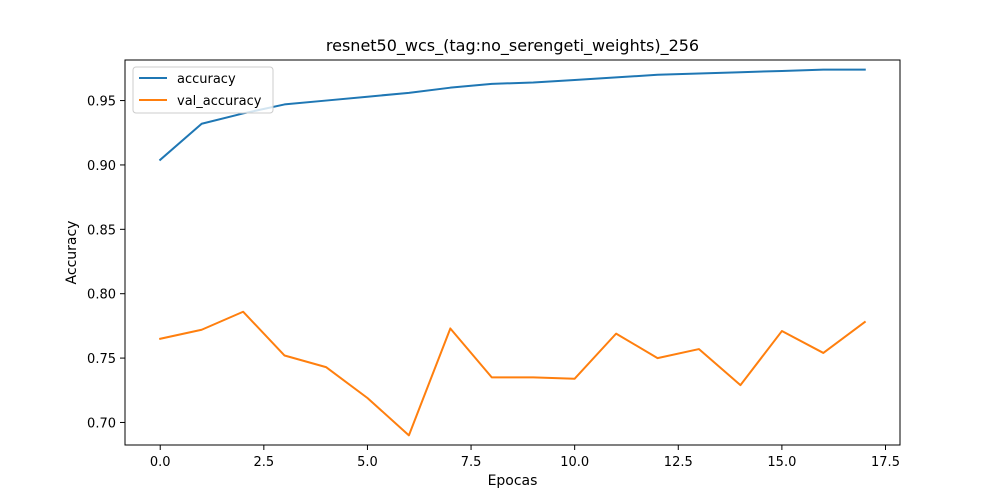 The image size is (1000, 504). Describe the element at coordinates (512, 115) in the screenshot. I see `series-line-accuracy` at that location.